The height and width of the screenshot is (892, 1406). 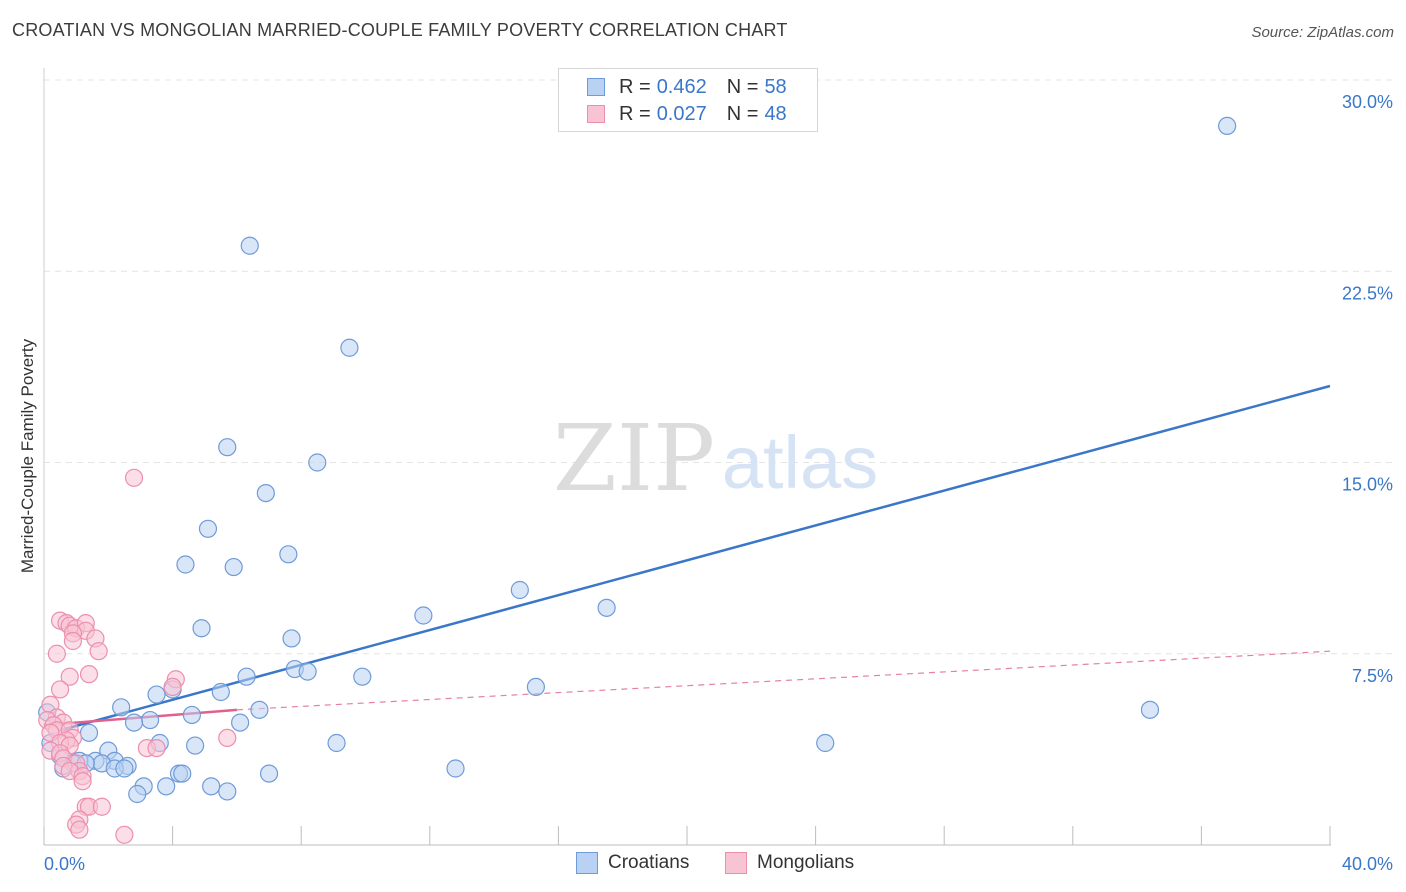 What do you see at coordinates (1367, 864) in the screenshot?
I see `x-tick-label: 40.0%` at bounding box center [1367, 864].